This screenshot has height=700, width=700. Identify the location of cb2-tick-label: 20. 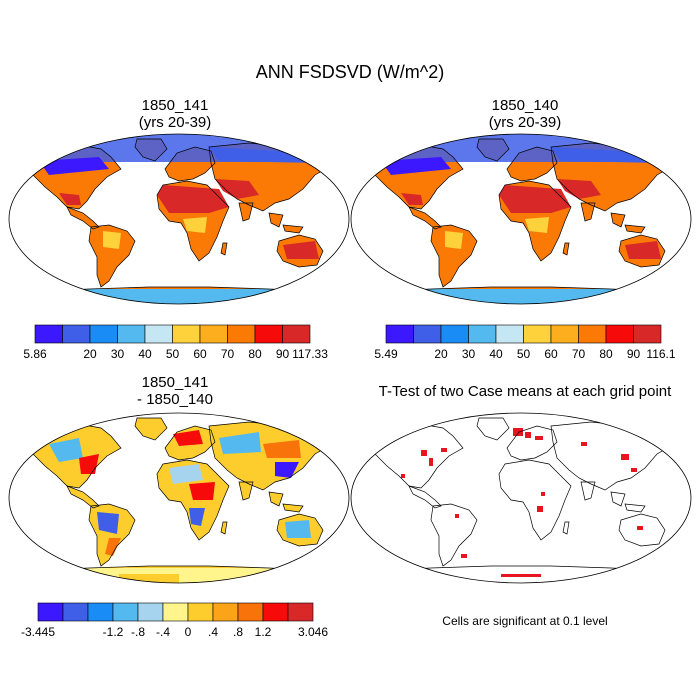
(441, 354).